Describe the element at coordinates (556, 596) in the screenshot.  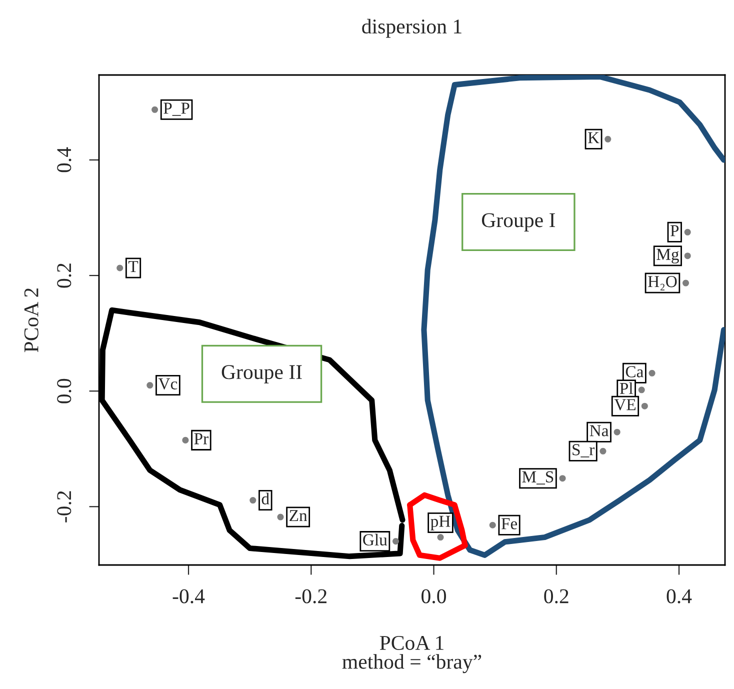
I see `x-tick-label: 0.2` at that location.